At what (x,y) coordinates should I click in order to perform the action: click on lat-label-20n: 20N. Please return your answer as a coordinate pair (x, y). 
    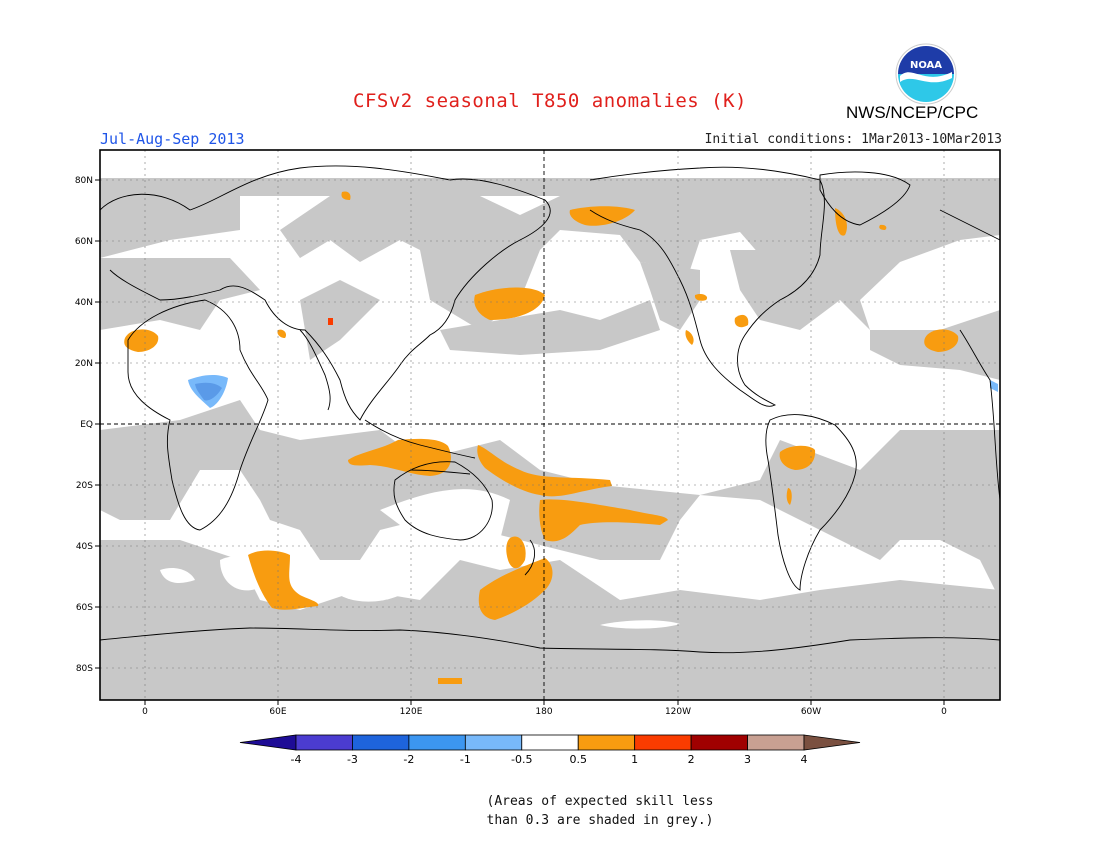
    Looking at the image, I should click on (84, 364).